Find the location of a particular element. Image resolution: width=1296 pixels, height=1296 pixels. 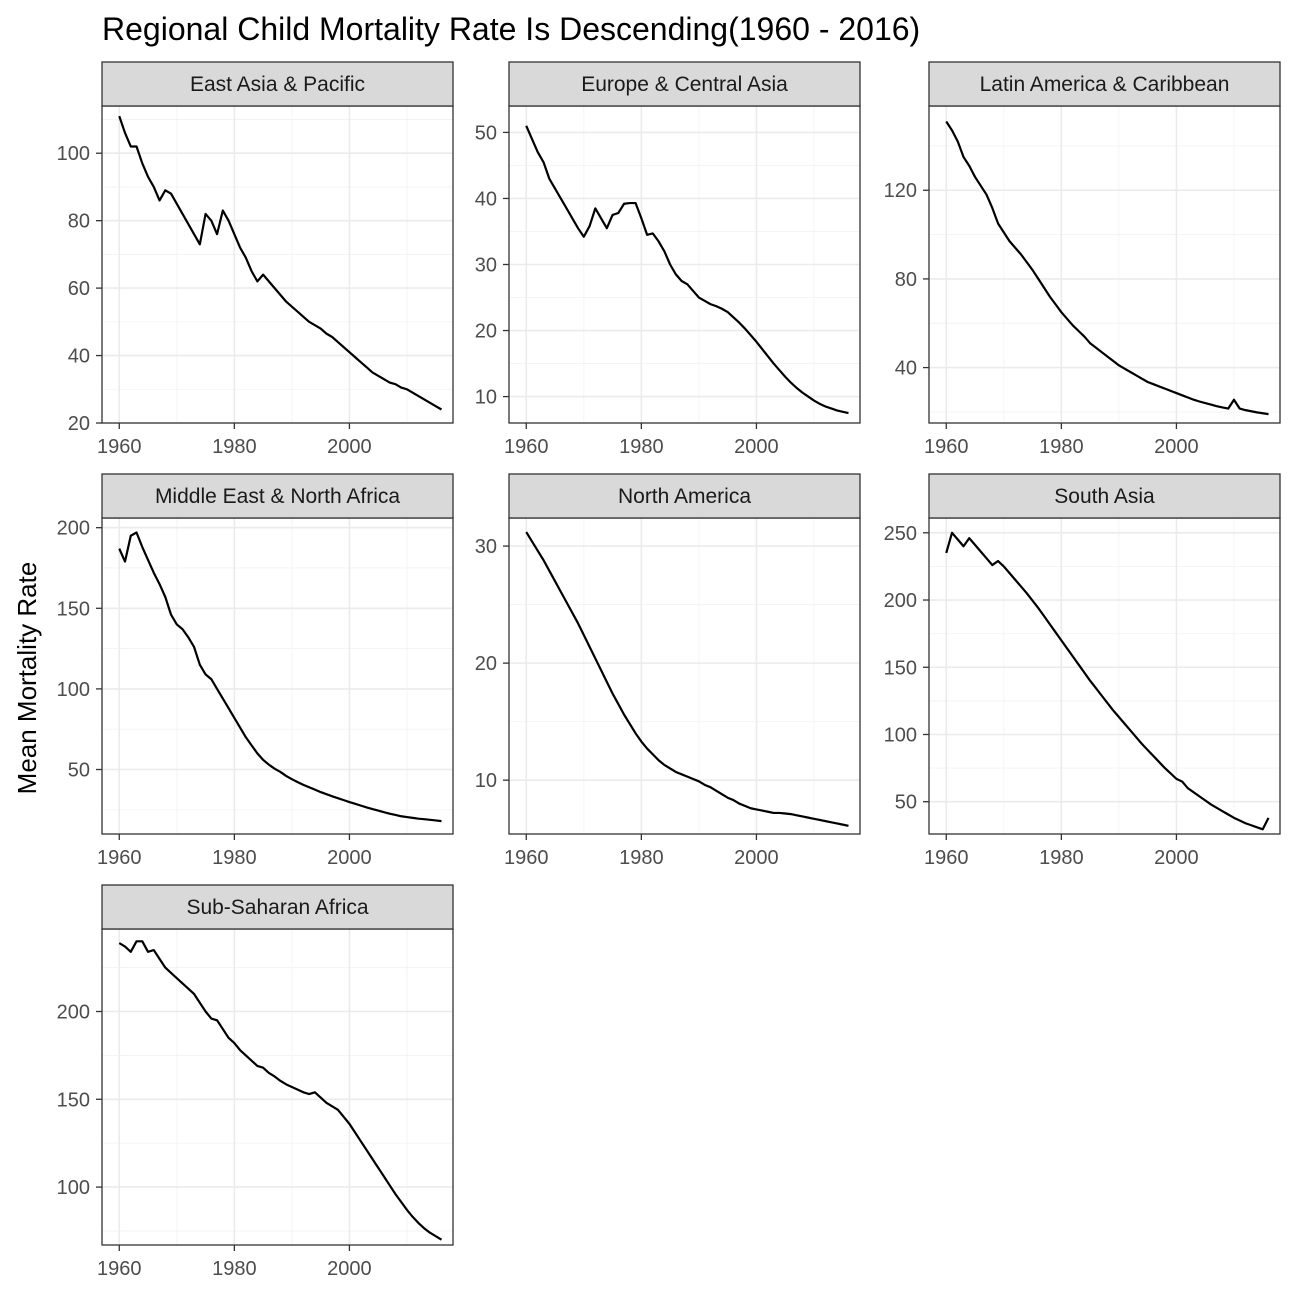

series-line-middle-east-and-north-africa is located at coordinates (280, 677).